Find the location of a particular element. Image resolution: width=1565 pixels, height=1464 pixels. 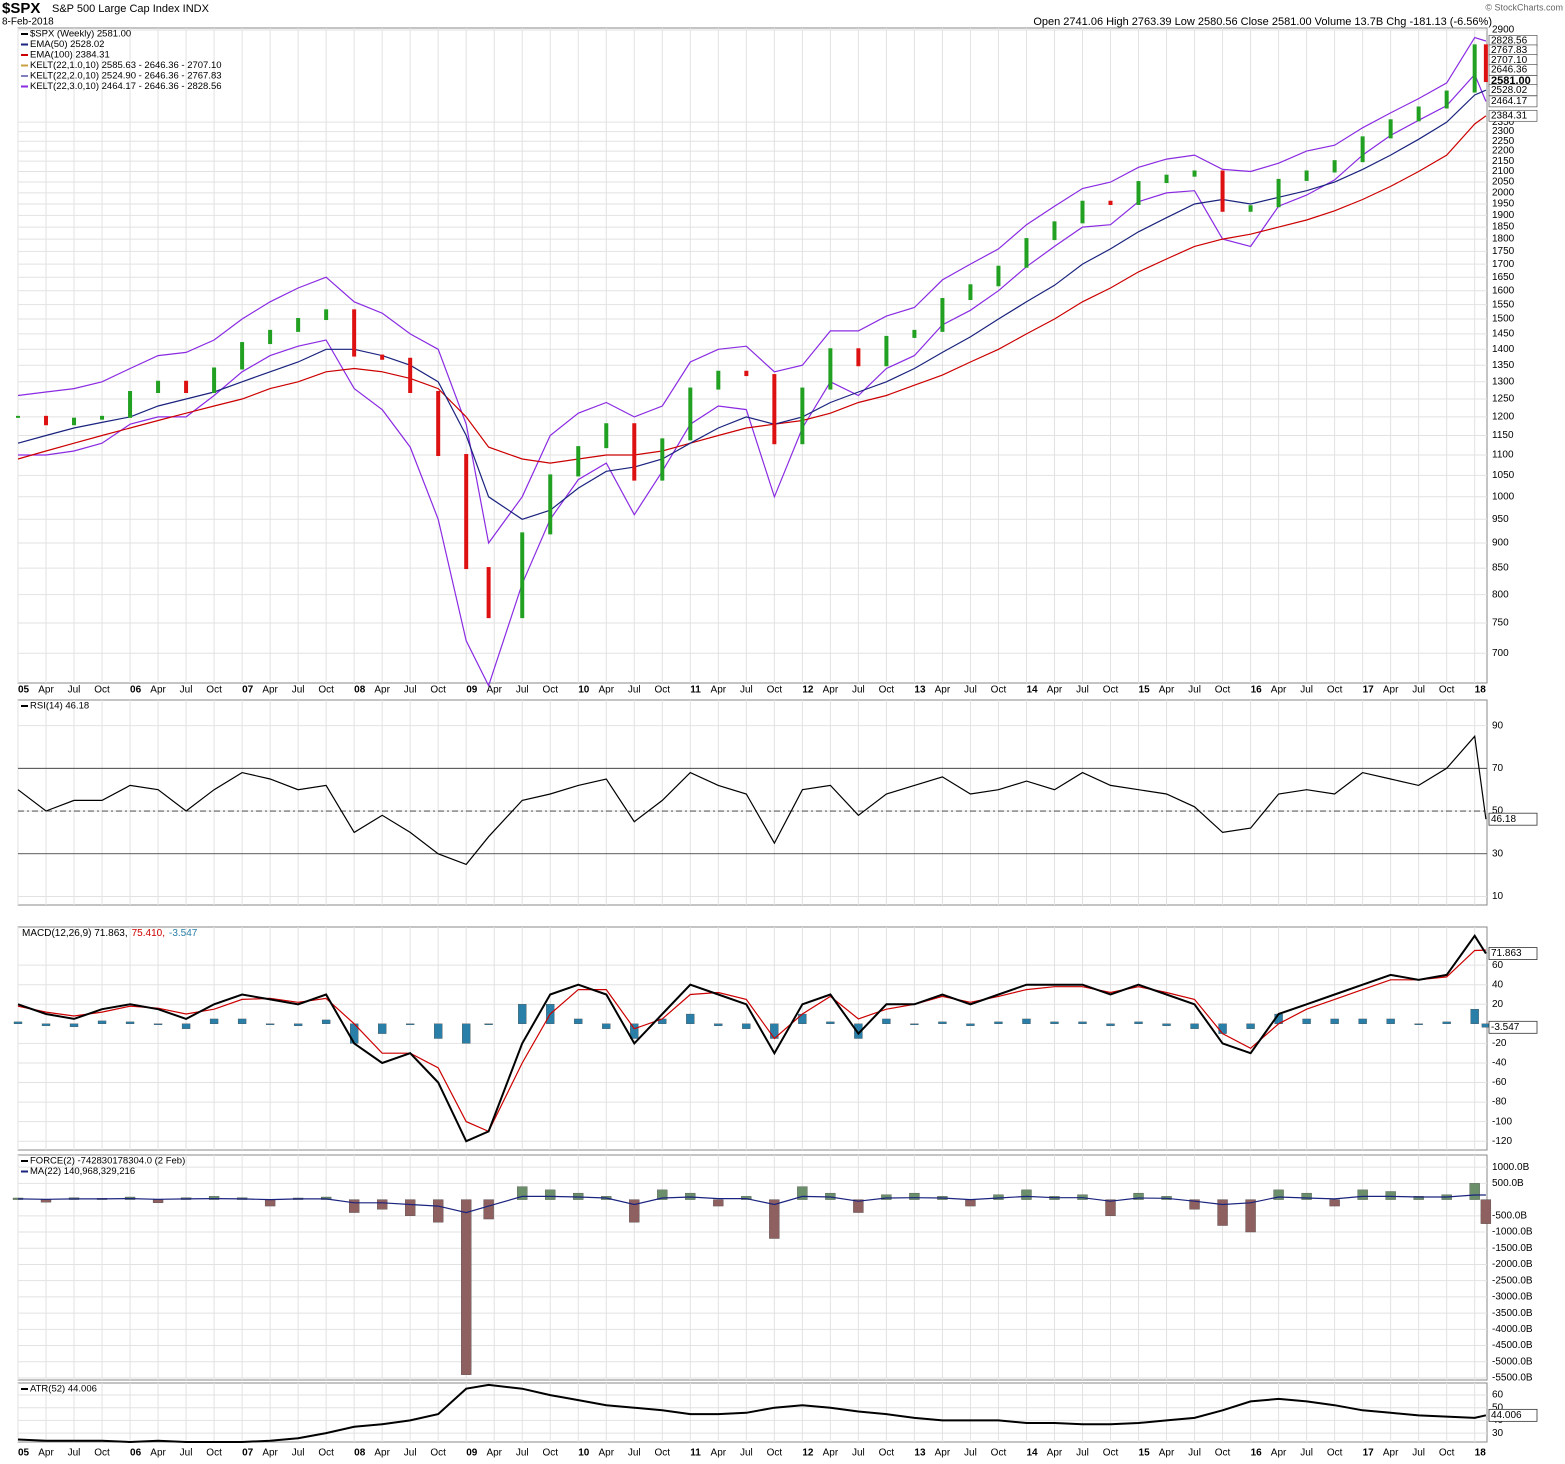

value-box is located at coordinates (1513, 953).